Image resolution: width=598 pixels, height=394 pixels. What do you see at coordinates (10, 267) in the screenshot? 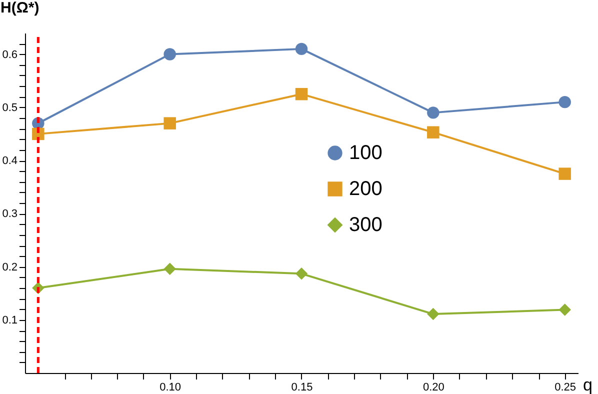
I see `y-tick-label: 0.2` at bounding box center [10, 267].